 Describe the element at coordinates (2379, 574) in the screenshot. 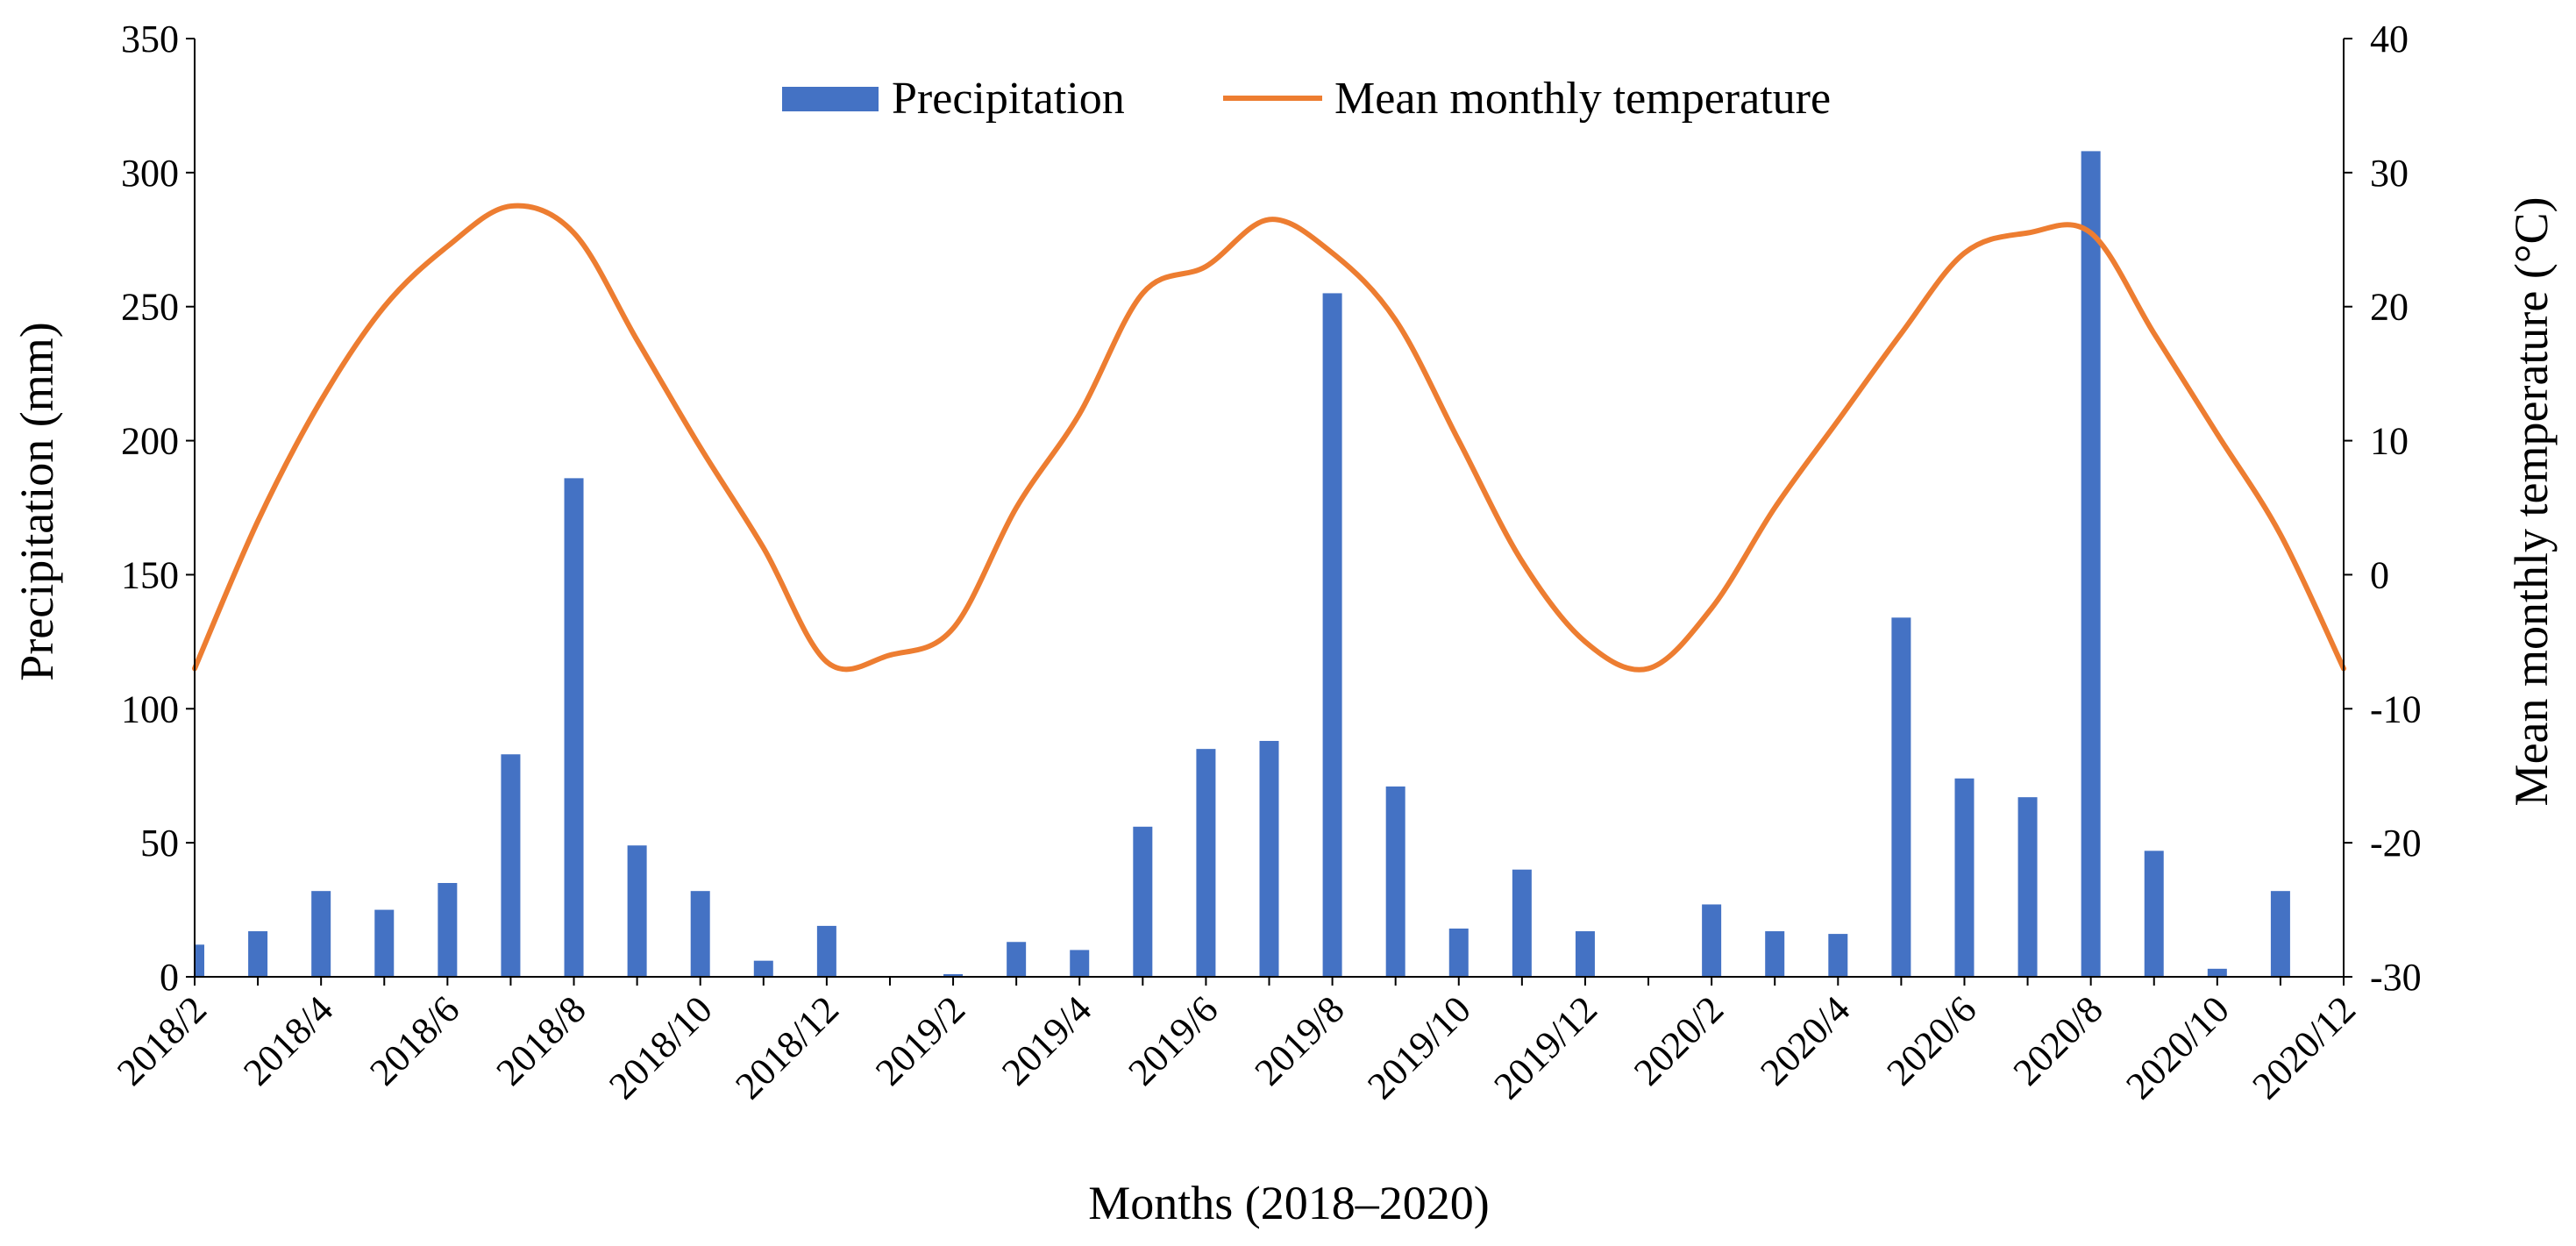

I see `right-y-tick-label: 0` at that location.